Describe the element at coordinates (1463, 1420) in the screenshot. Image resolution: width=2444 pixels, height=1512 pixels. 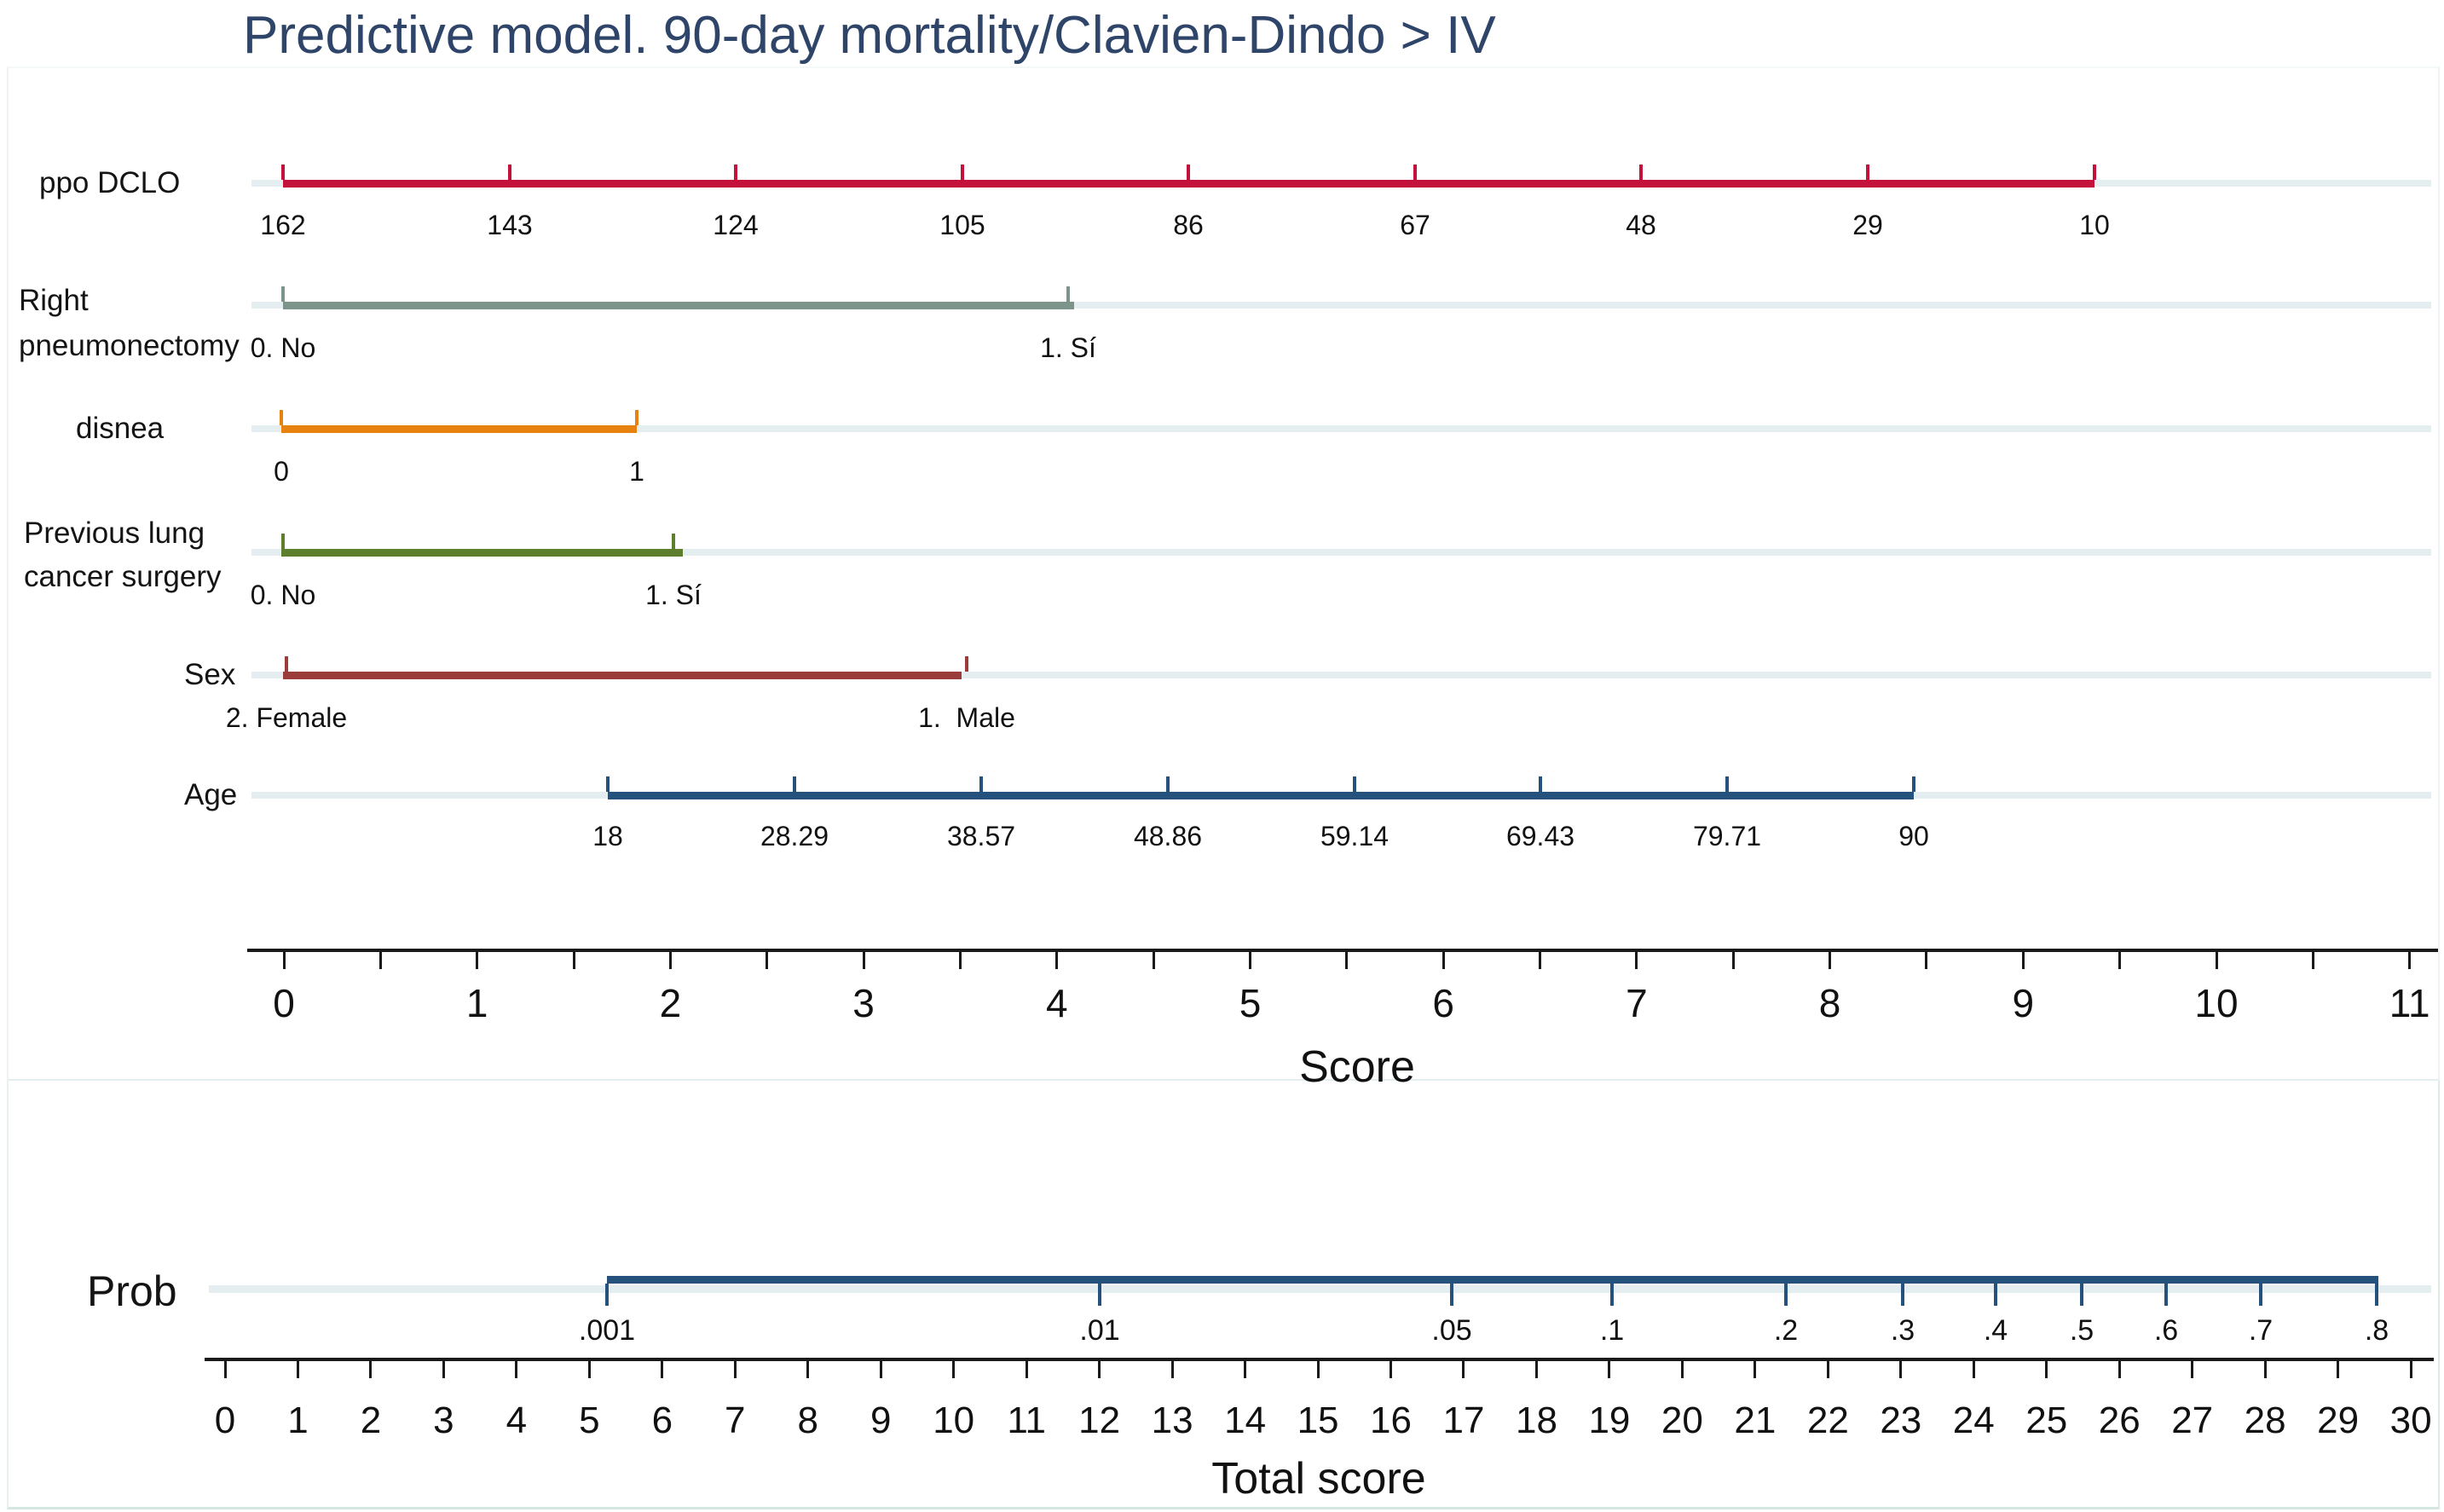
I see `total-score-tick-label: 17` at that location.